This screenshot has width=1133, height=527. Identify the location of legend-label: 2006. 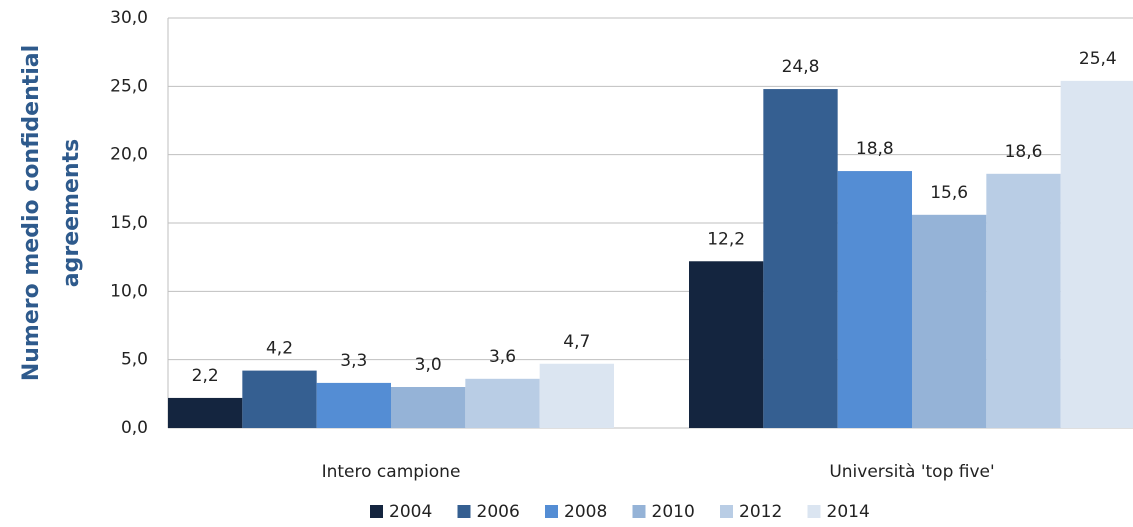
(498, 512).